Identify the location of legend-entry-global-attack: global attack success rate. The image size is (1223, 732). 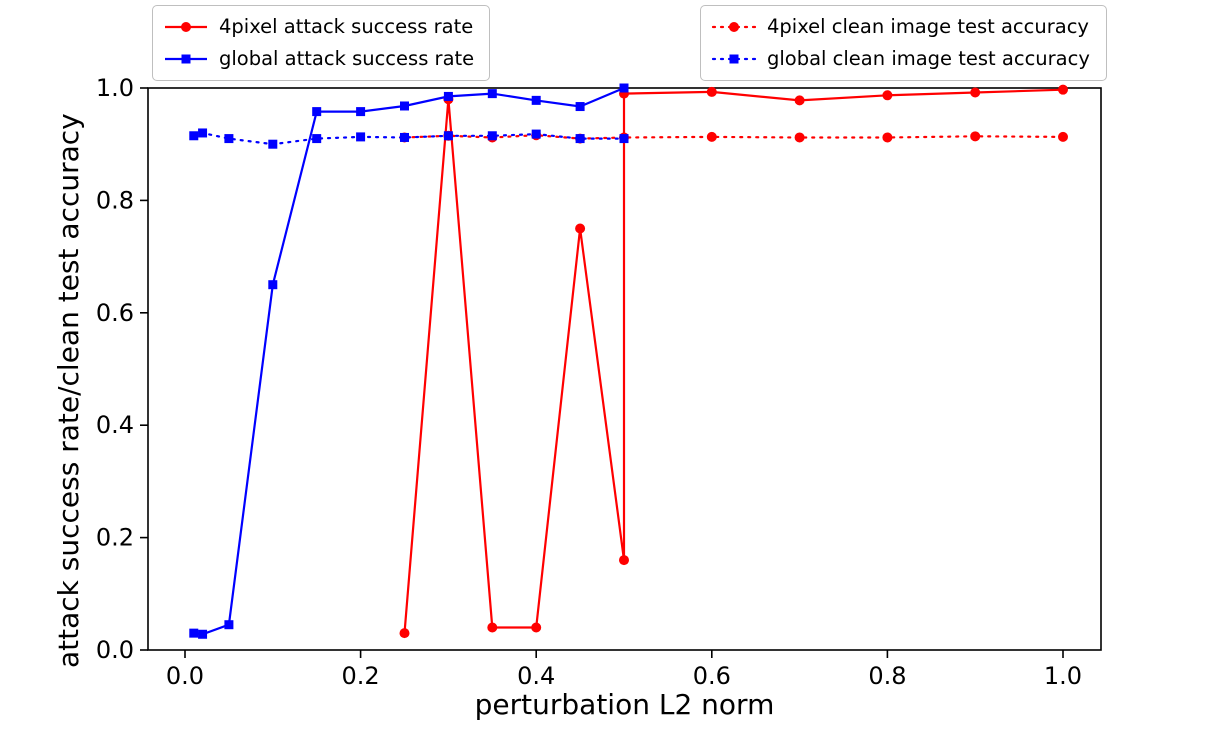
(321, 59).